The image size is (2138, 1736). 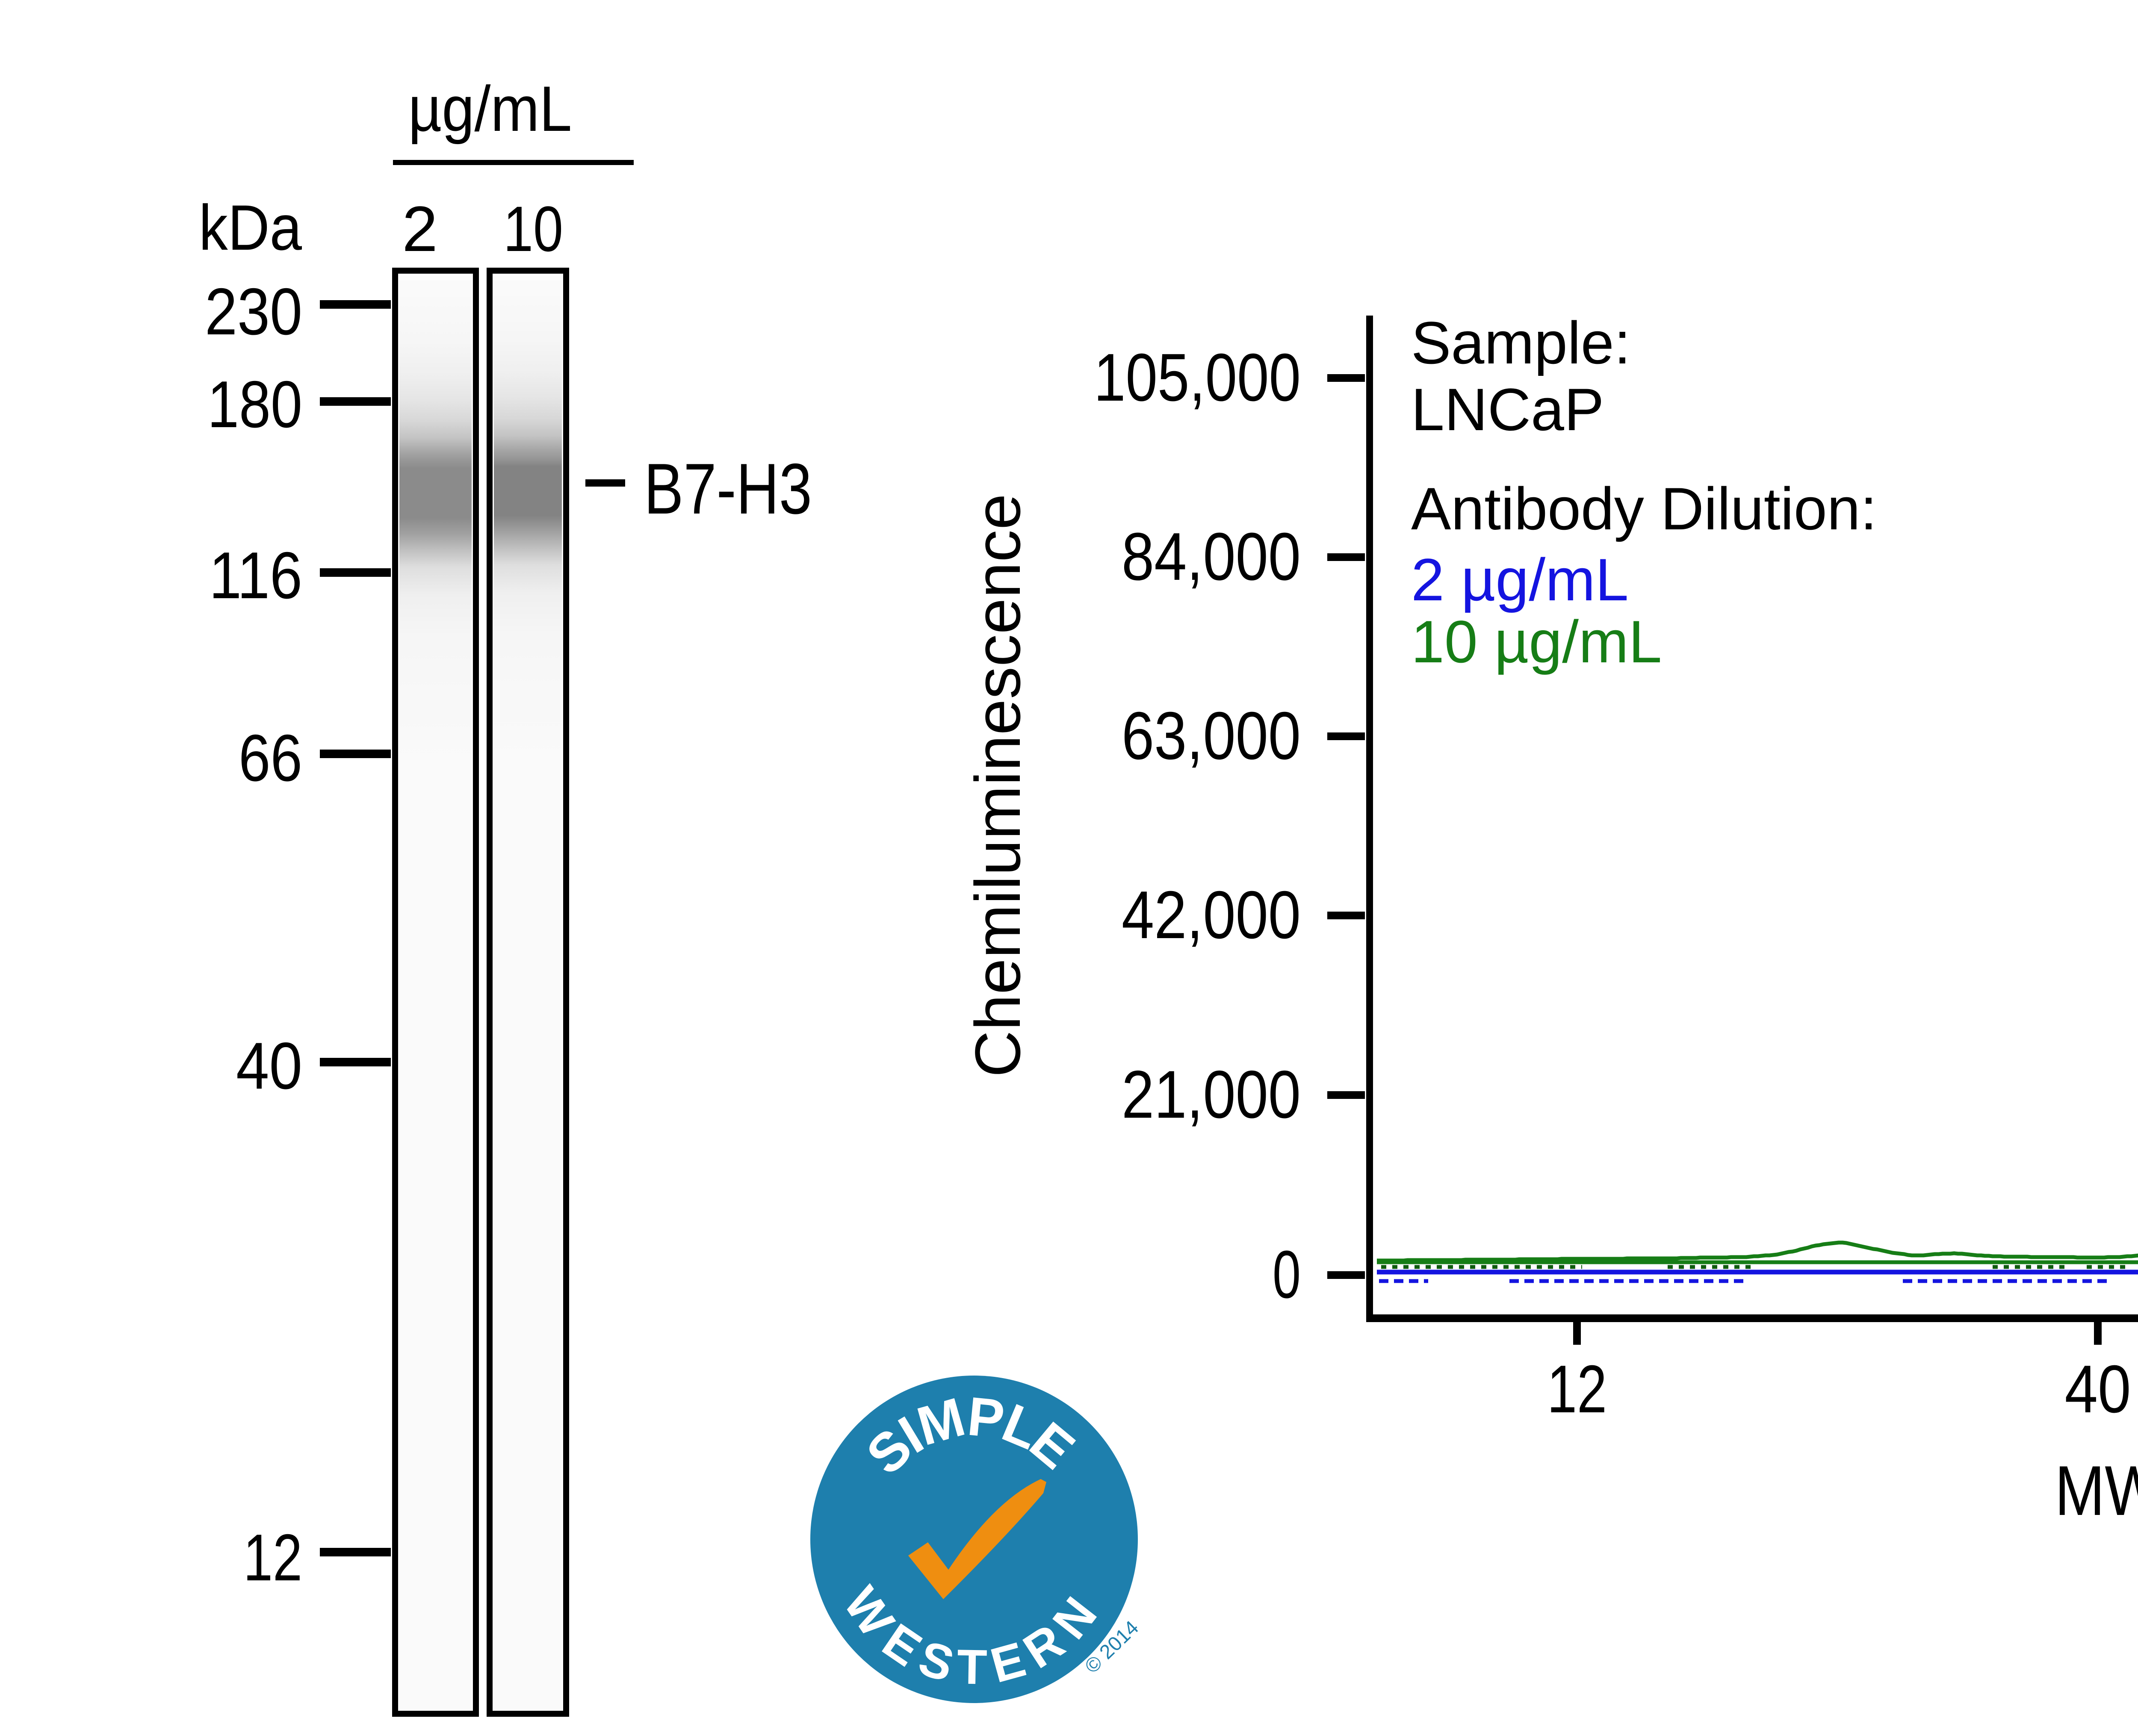 I want to click on svg-text: 84,000, so click(x=1211, y=556).